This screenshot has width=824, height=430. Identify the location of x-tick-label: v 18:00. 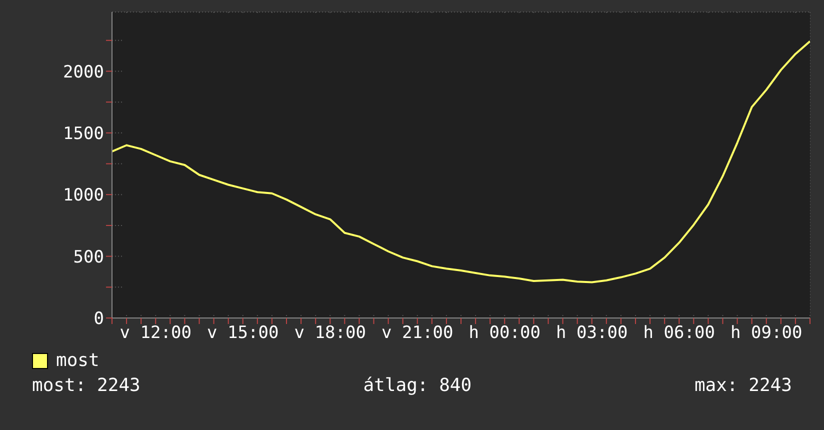
(330, 333).